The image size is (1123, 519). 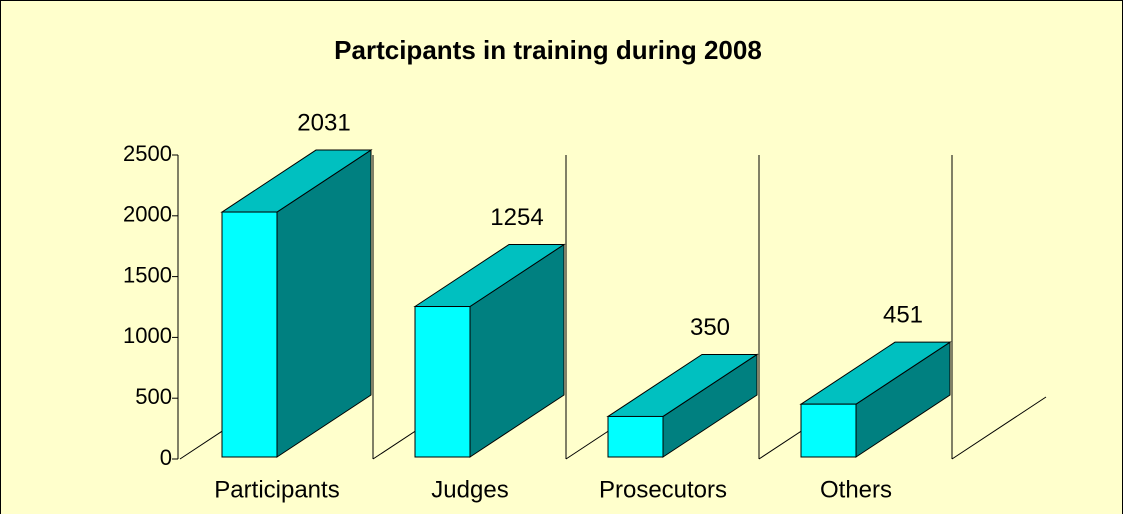 What do you see at coordinates (710, 327) in the screenshot?
I see `value-label: 350` at bounding box center [710, 327].